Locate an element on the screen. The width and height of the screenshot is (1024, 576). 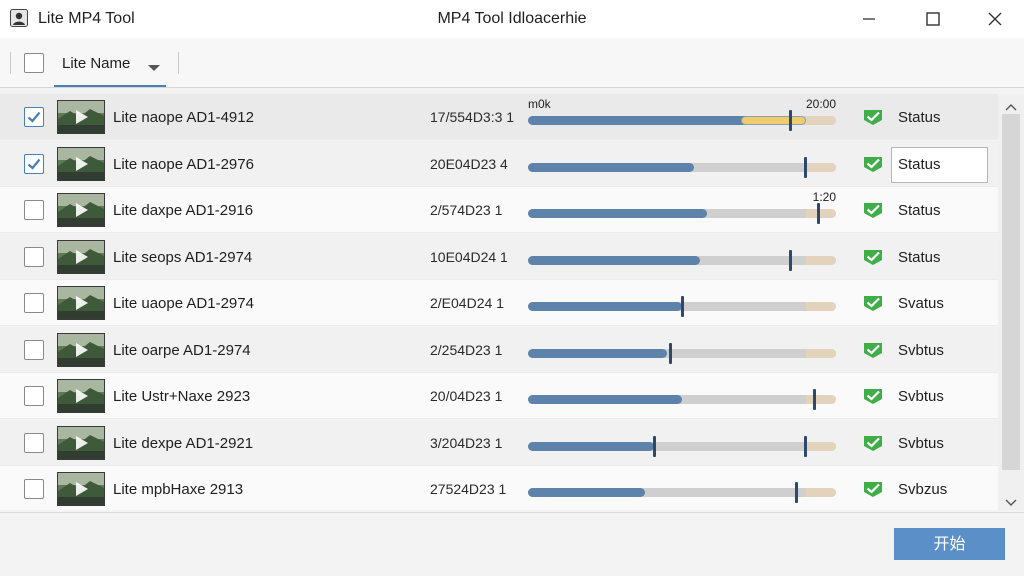
title-bar: Lite MP4 Tool MP4 Tool Idloacerhie is located at coordinates (512, 19).